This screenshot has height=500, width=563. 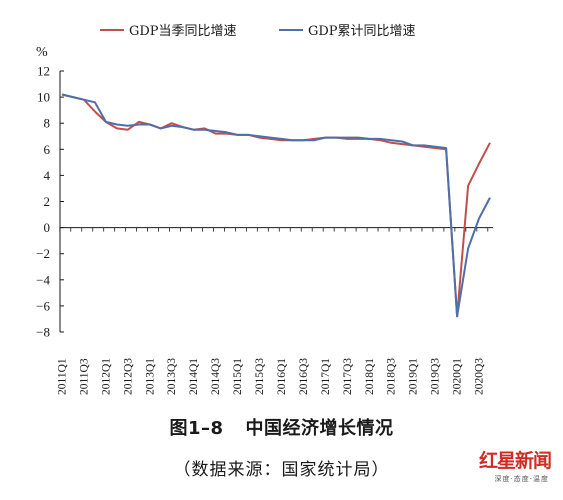 I want to click on x-tick-label: 2014Q3, so click(x=216, y=376).